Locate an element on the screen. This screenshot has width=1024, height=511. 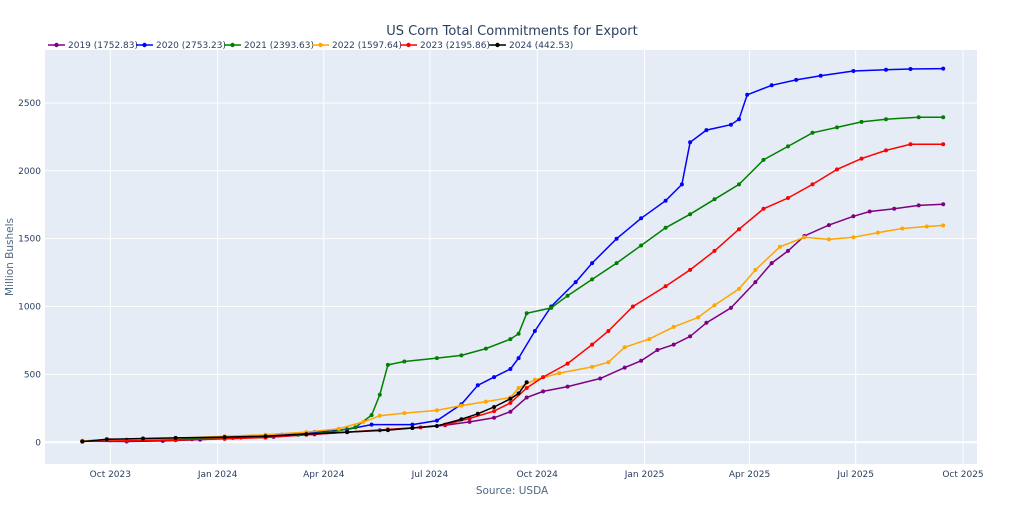
legend-label: 2021 (2393.63) is located at coordinates (279, 46).